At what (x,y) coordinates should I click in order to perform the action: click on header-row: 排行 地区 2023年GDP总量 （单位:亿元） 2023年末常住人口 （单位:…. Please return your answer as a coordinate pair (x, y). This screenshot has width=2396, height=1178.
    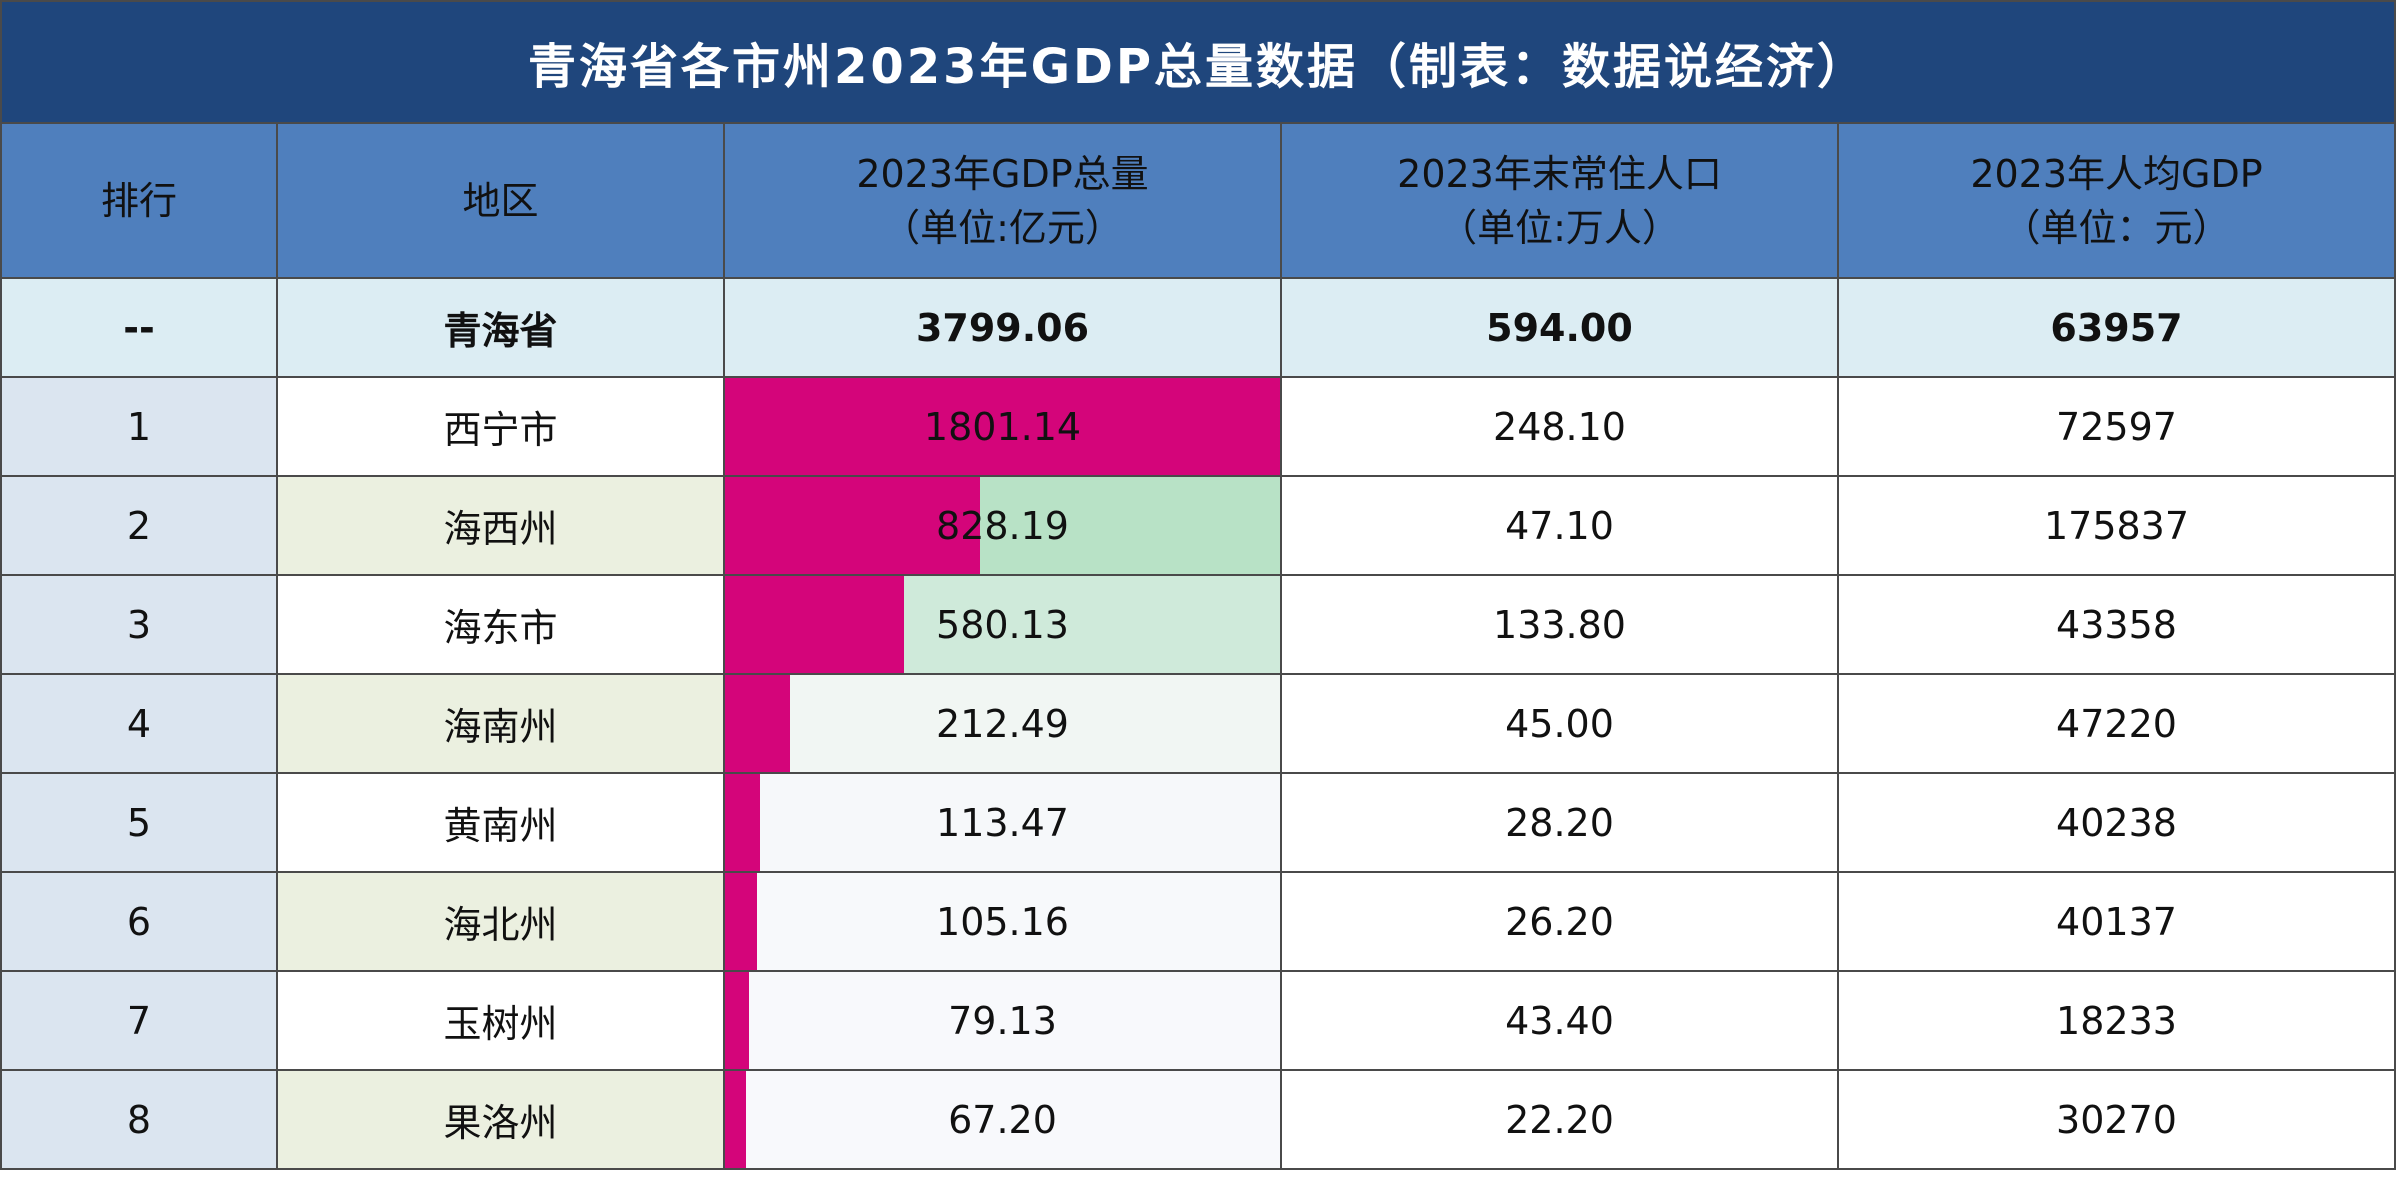
    Looking at the image, I should click on (1198, 200).